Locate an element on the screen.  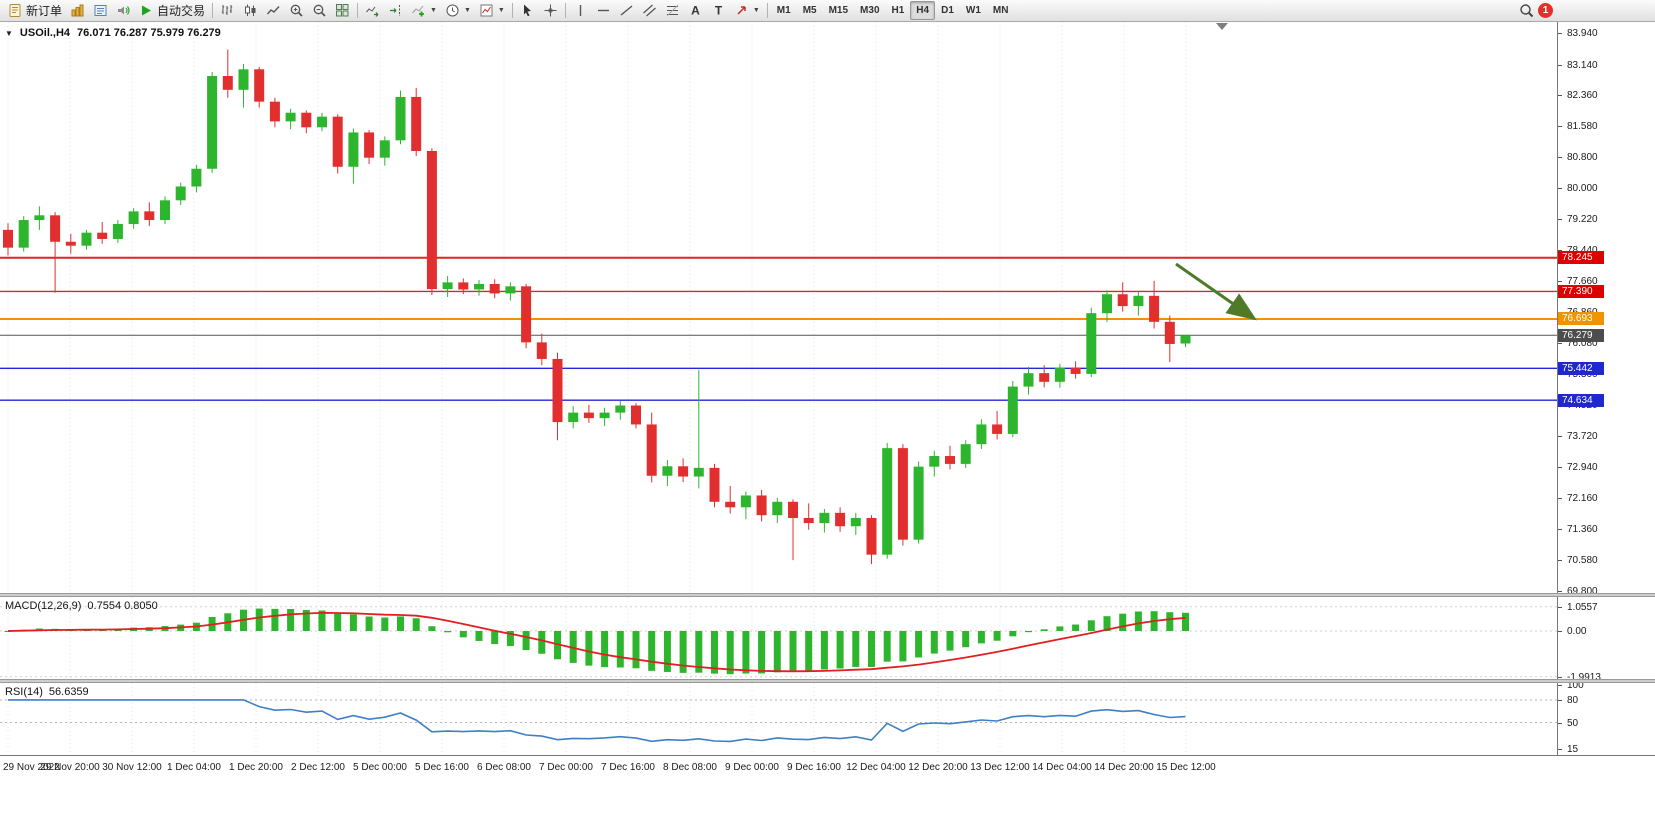
text-button: A is located at coordinates (695, 11).